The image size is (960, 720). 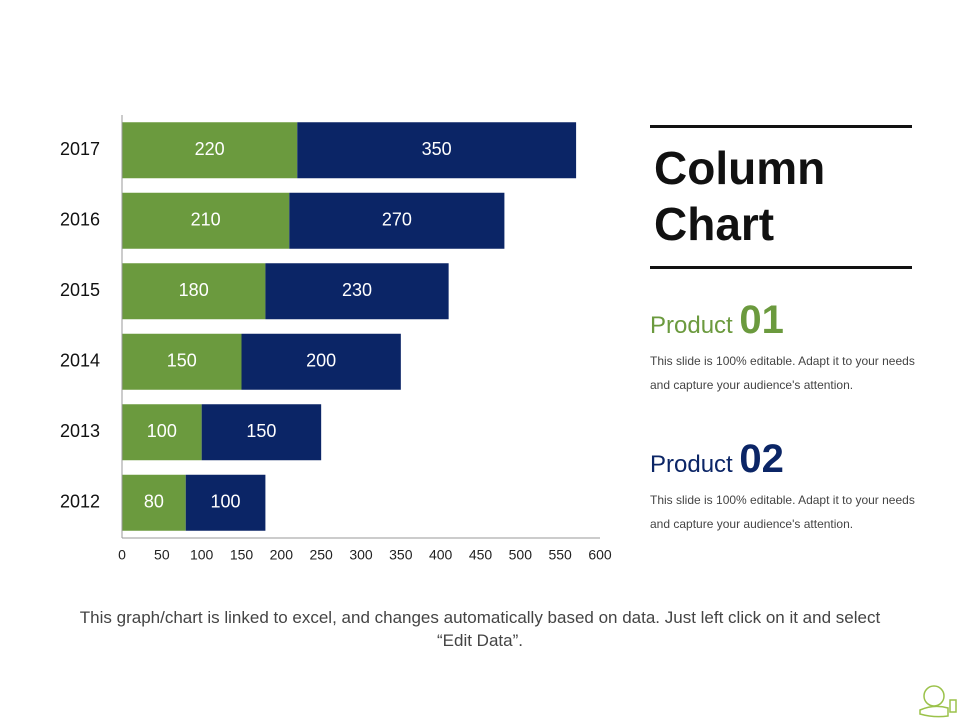 I want to click on data-label: 220, so click(x=210, y=149).